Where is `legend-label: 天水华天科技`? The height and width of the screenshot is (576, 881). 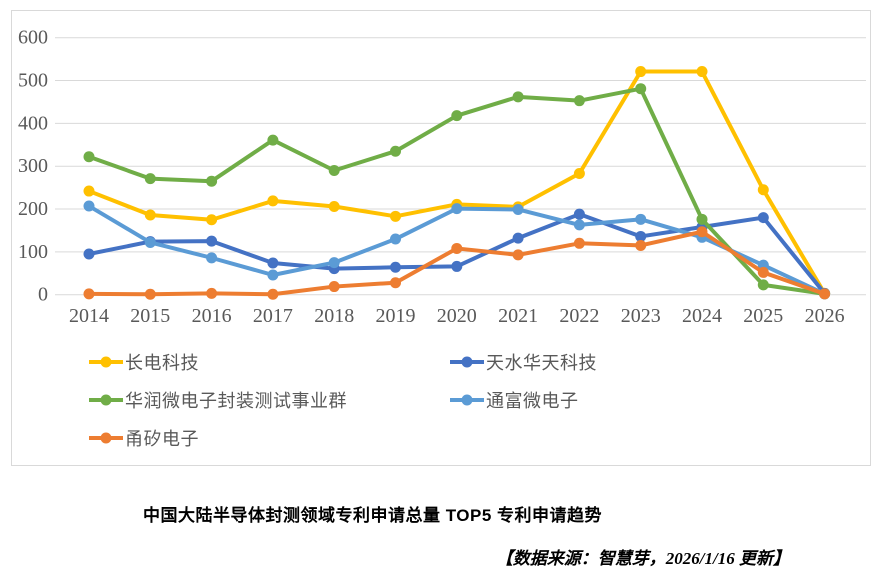
legend-label: 天水华天科技 is located at coordinates (541, 363).